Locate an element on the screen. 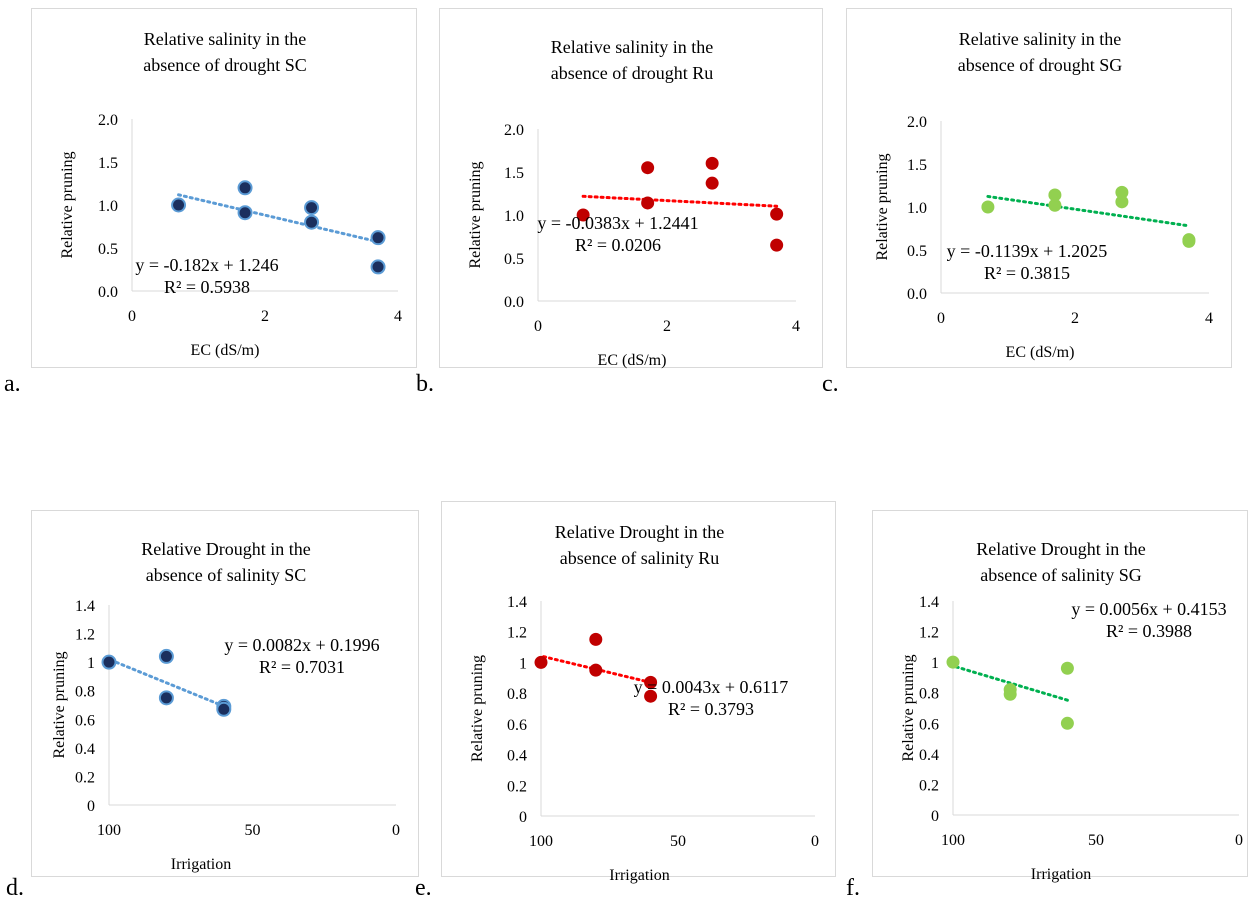 This screenshot has height=903, width=1248. panel-label: b. is located at coordinates (425, 384).